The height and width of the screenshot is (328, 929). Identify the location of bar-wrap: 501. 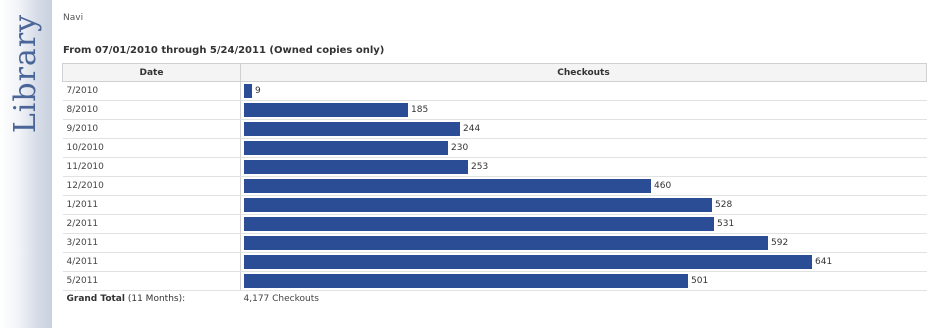
(585, 281).